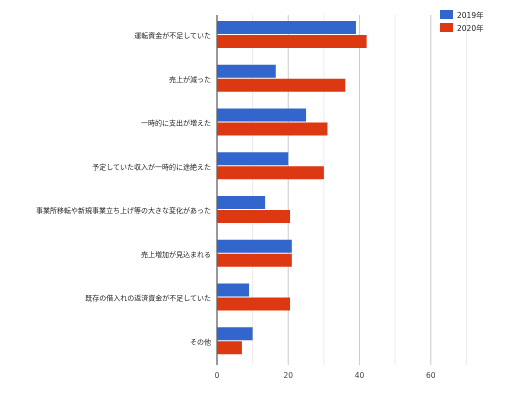  What do you see at coordinates (470, 15) in the screenshot?
I see `legend-label: 2019年` at bounding box center [470, 15].